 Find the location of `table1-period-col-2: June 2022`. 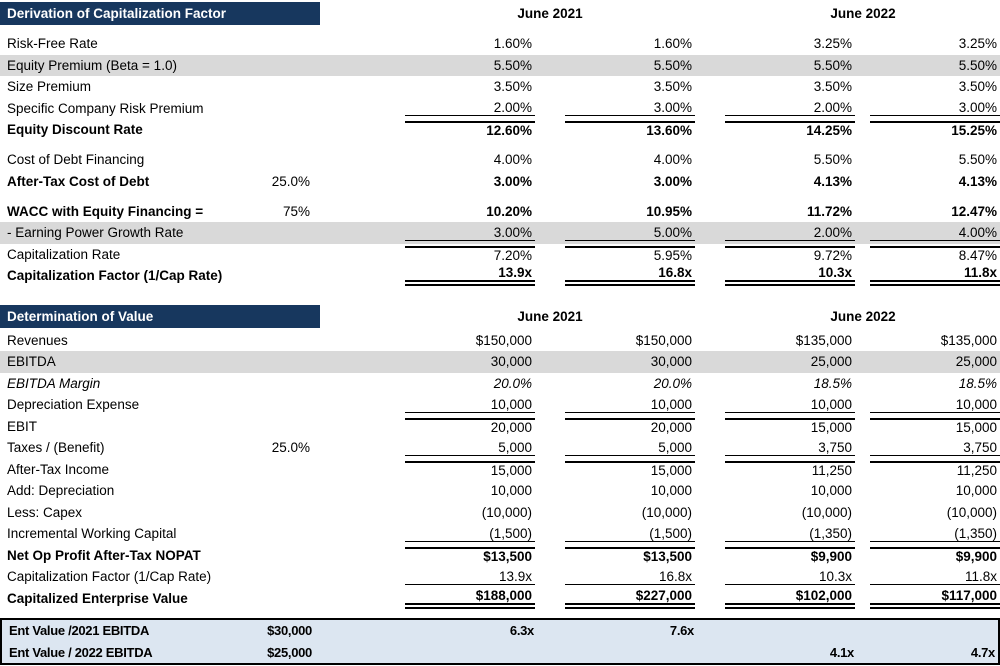

table1-period-col-2: June 2022 is located at coordinates (847, 13).